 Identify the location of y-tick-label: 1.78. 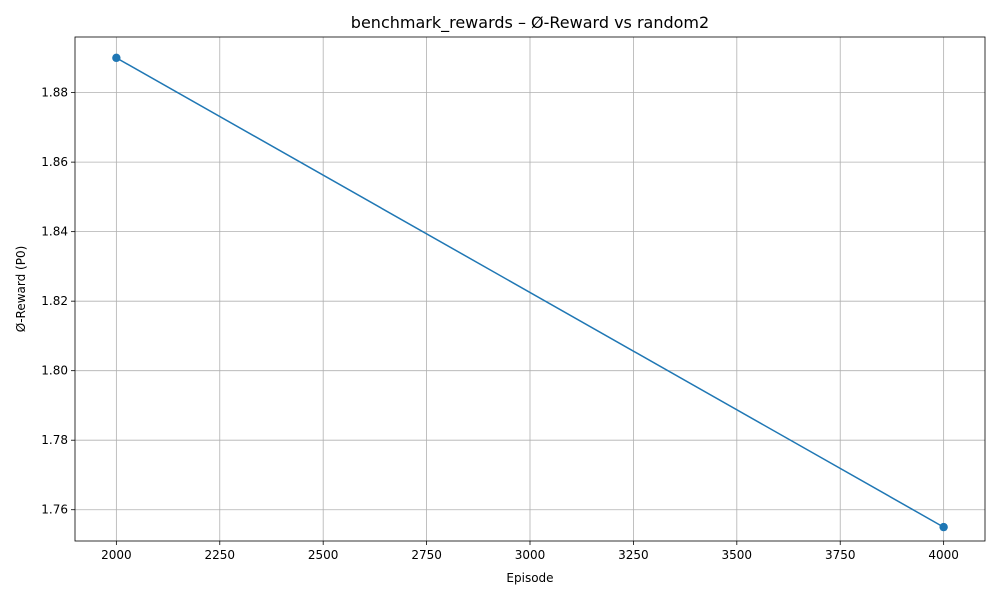
(54, 440).